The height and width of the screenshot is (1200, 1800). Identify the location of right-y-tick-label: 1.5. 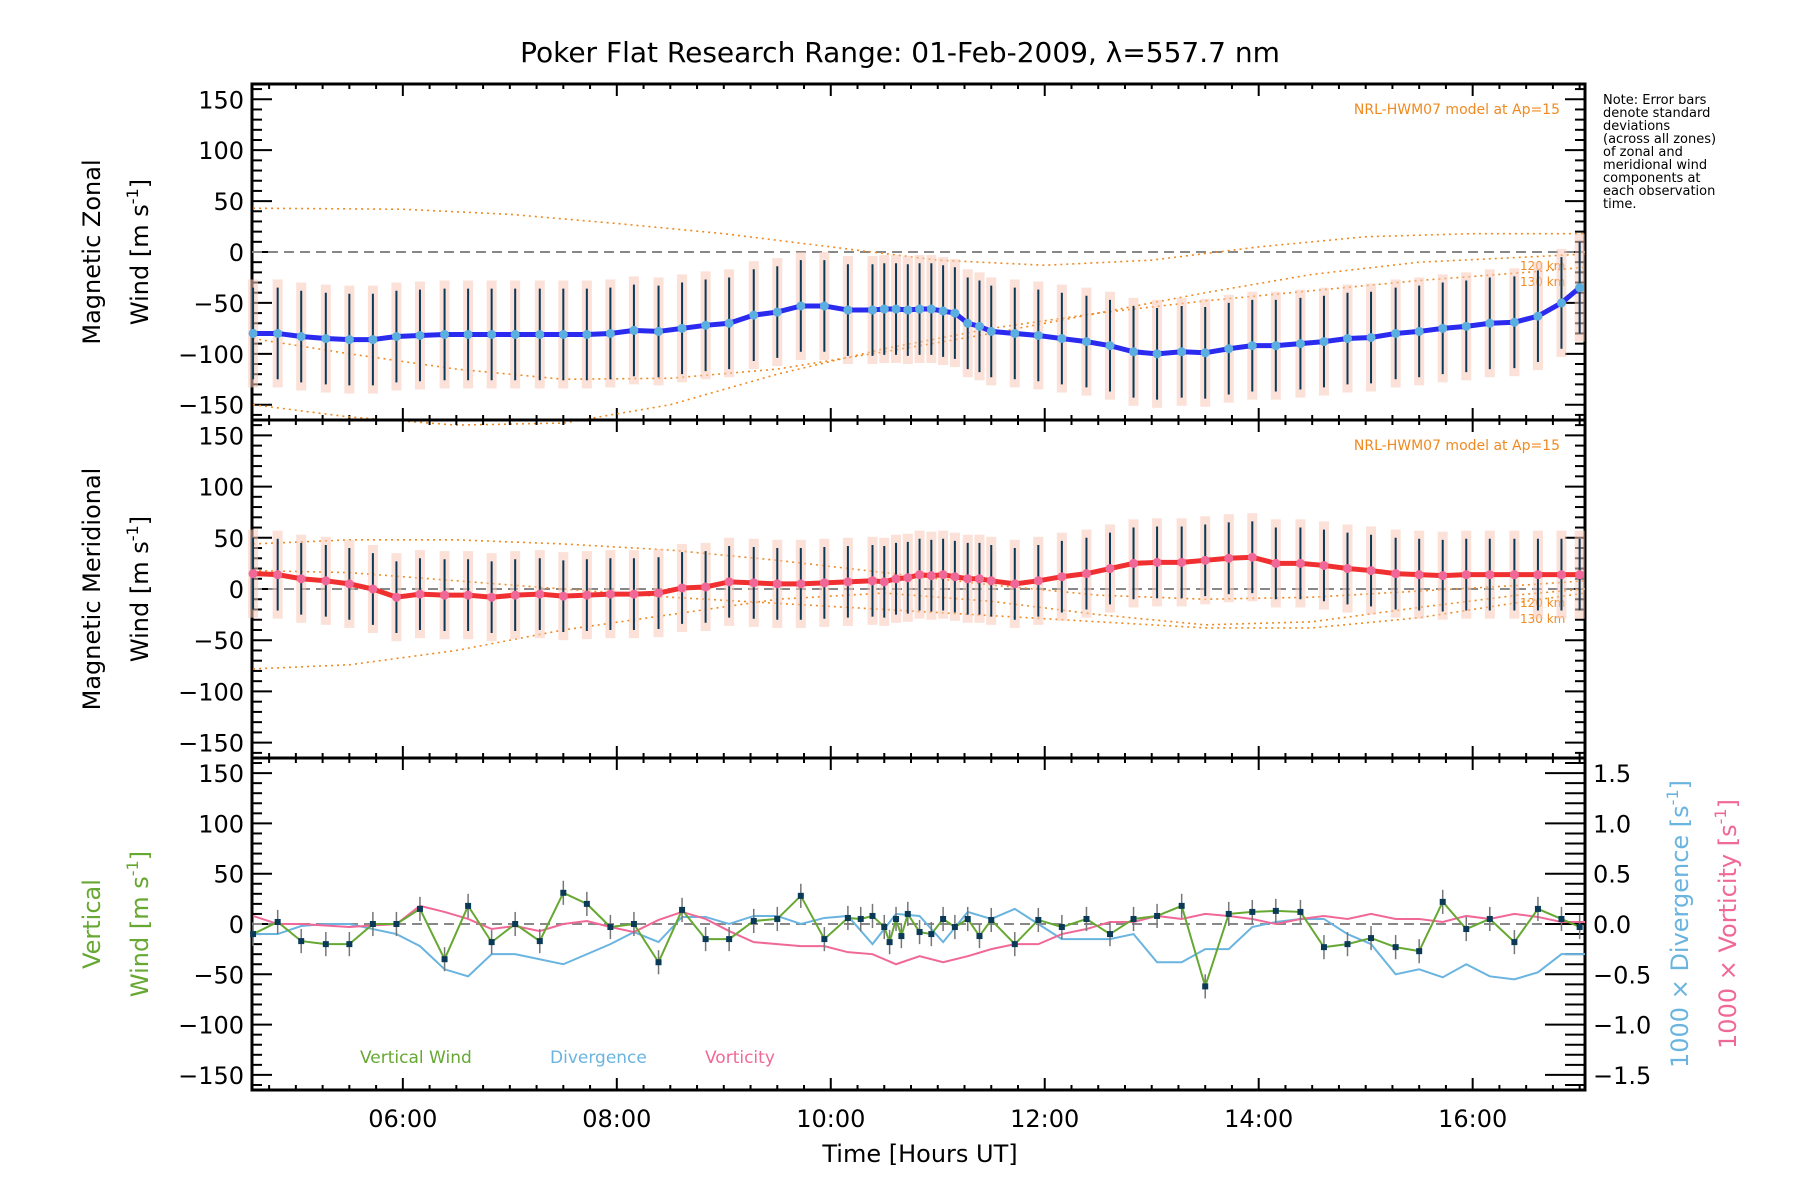
(1612, 774).